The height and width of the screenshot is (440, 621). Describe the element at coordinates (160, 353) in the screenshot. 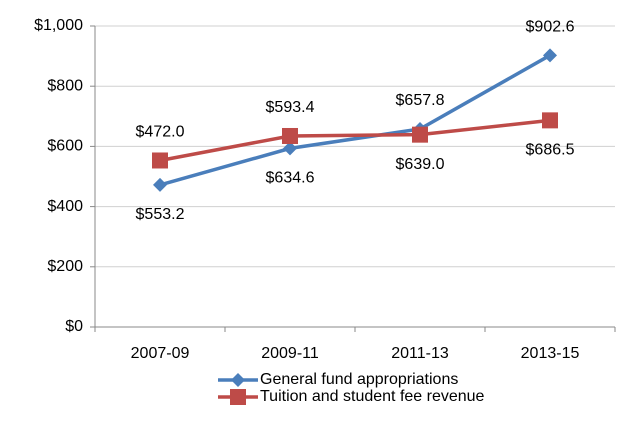

I see `x-tick-label: 2007-09` at that location.